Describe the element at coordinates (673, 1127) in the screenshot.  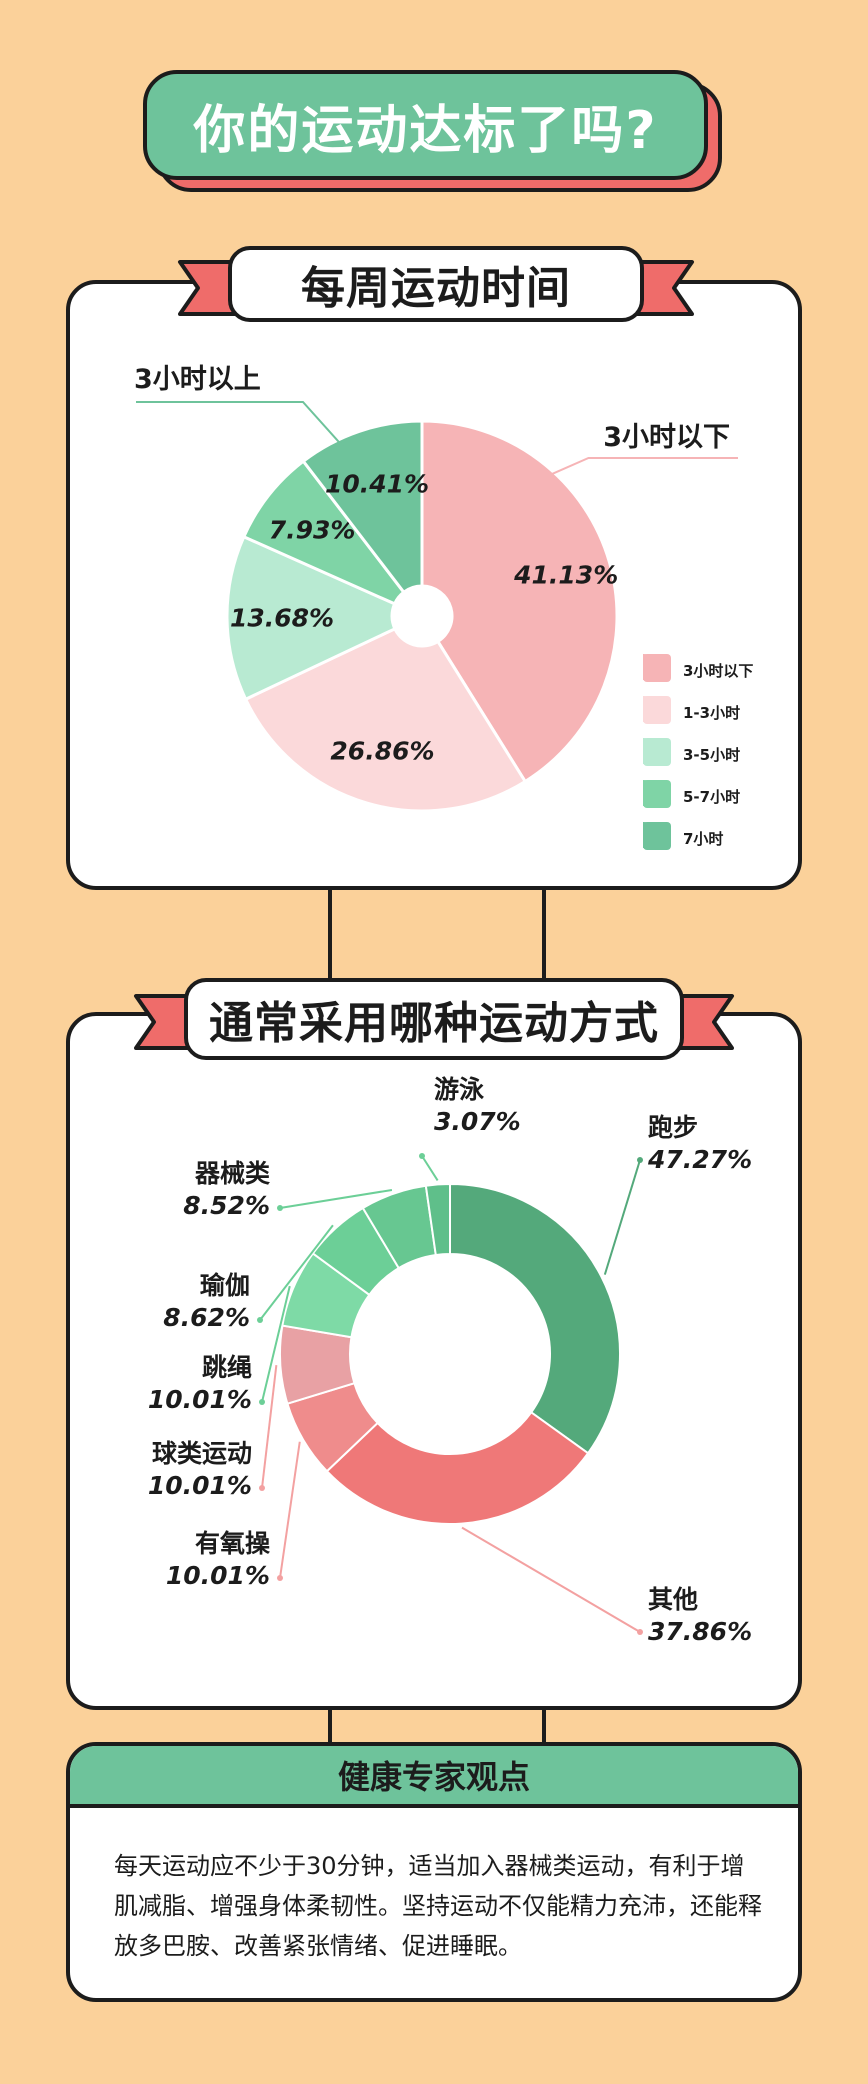
I see `category-label-0: 跑步` at that location.